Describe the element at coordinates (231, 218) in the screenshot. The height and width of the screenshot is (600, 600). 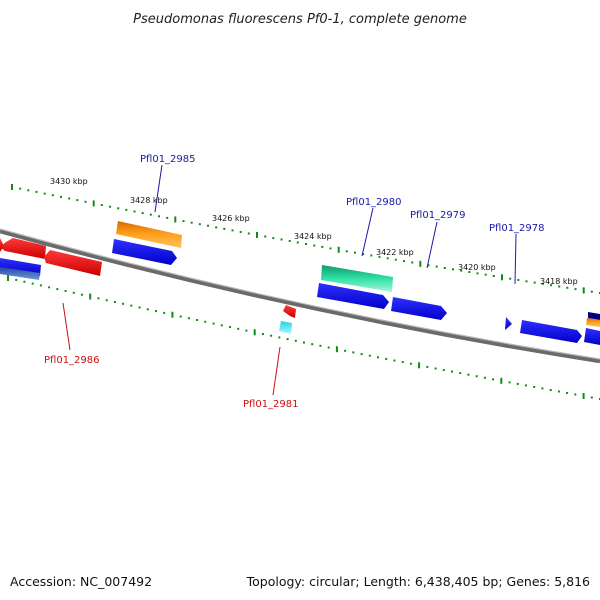
I see `kbp-label: 3426 kbp` at that location.